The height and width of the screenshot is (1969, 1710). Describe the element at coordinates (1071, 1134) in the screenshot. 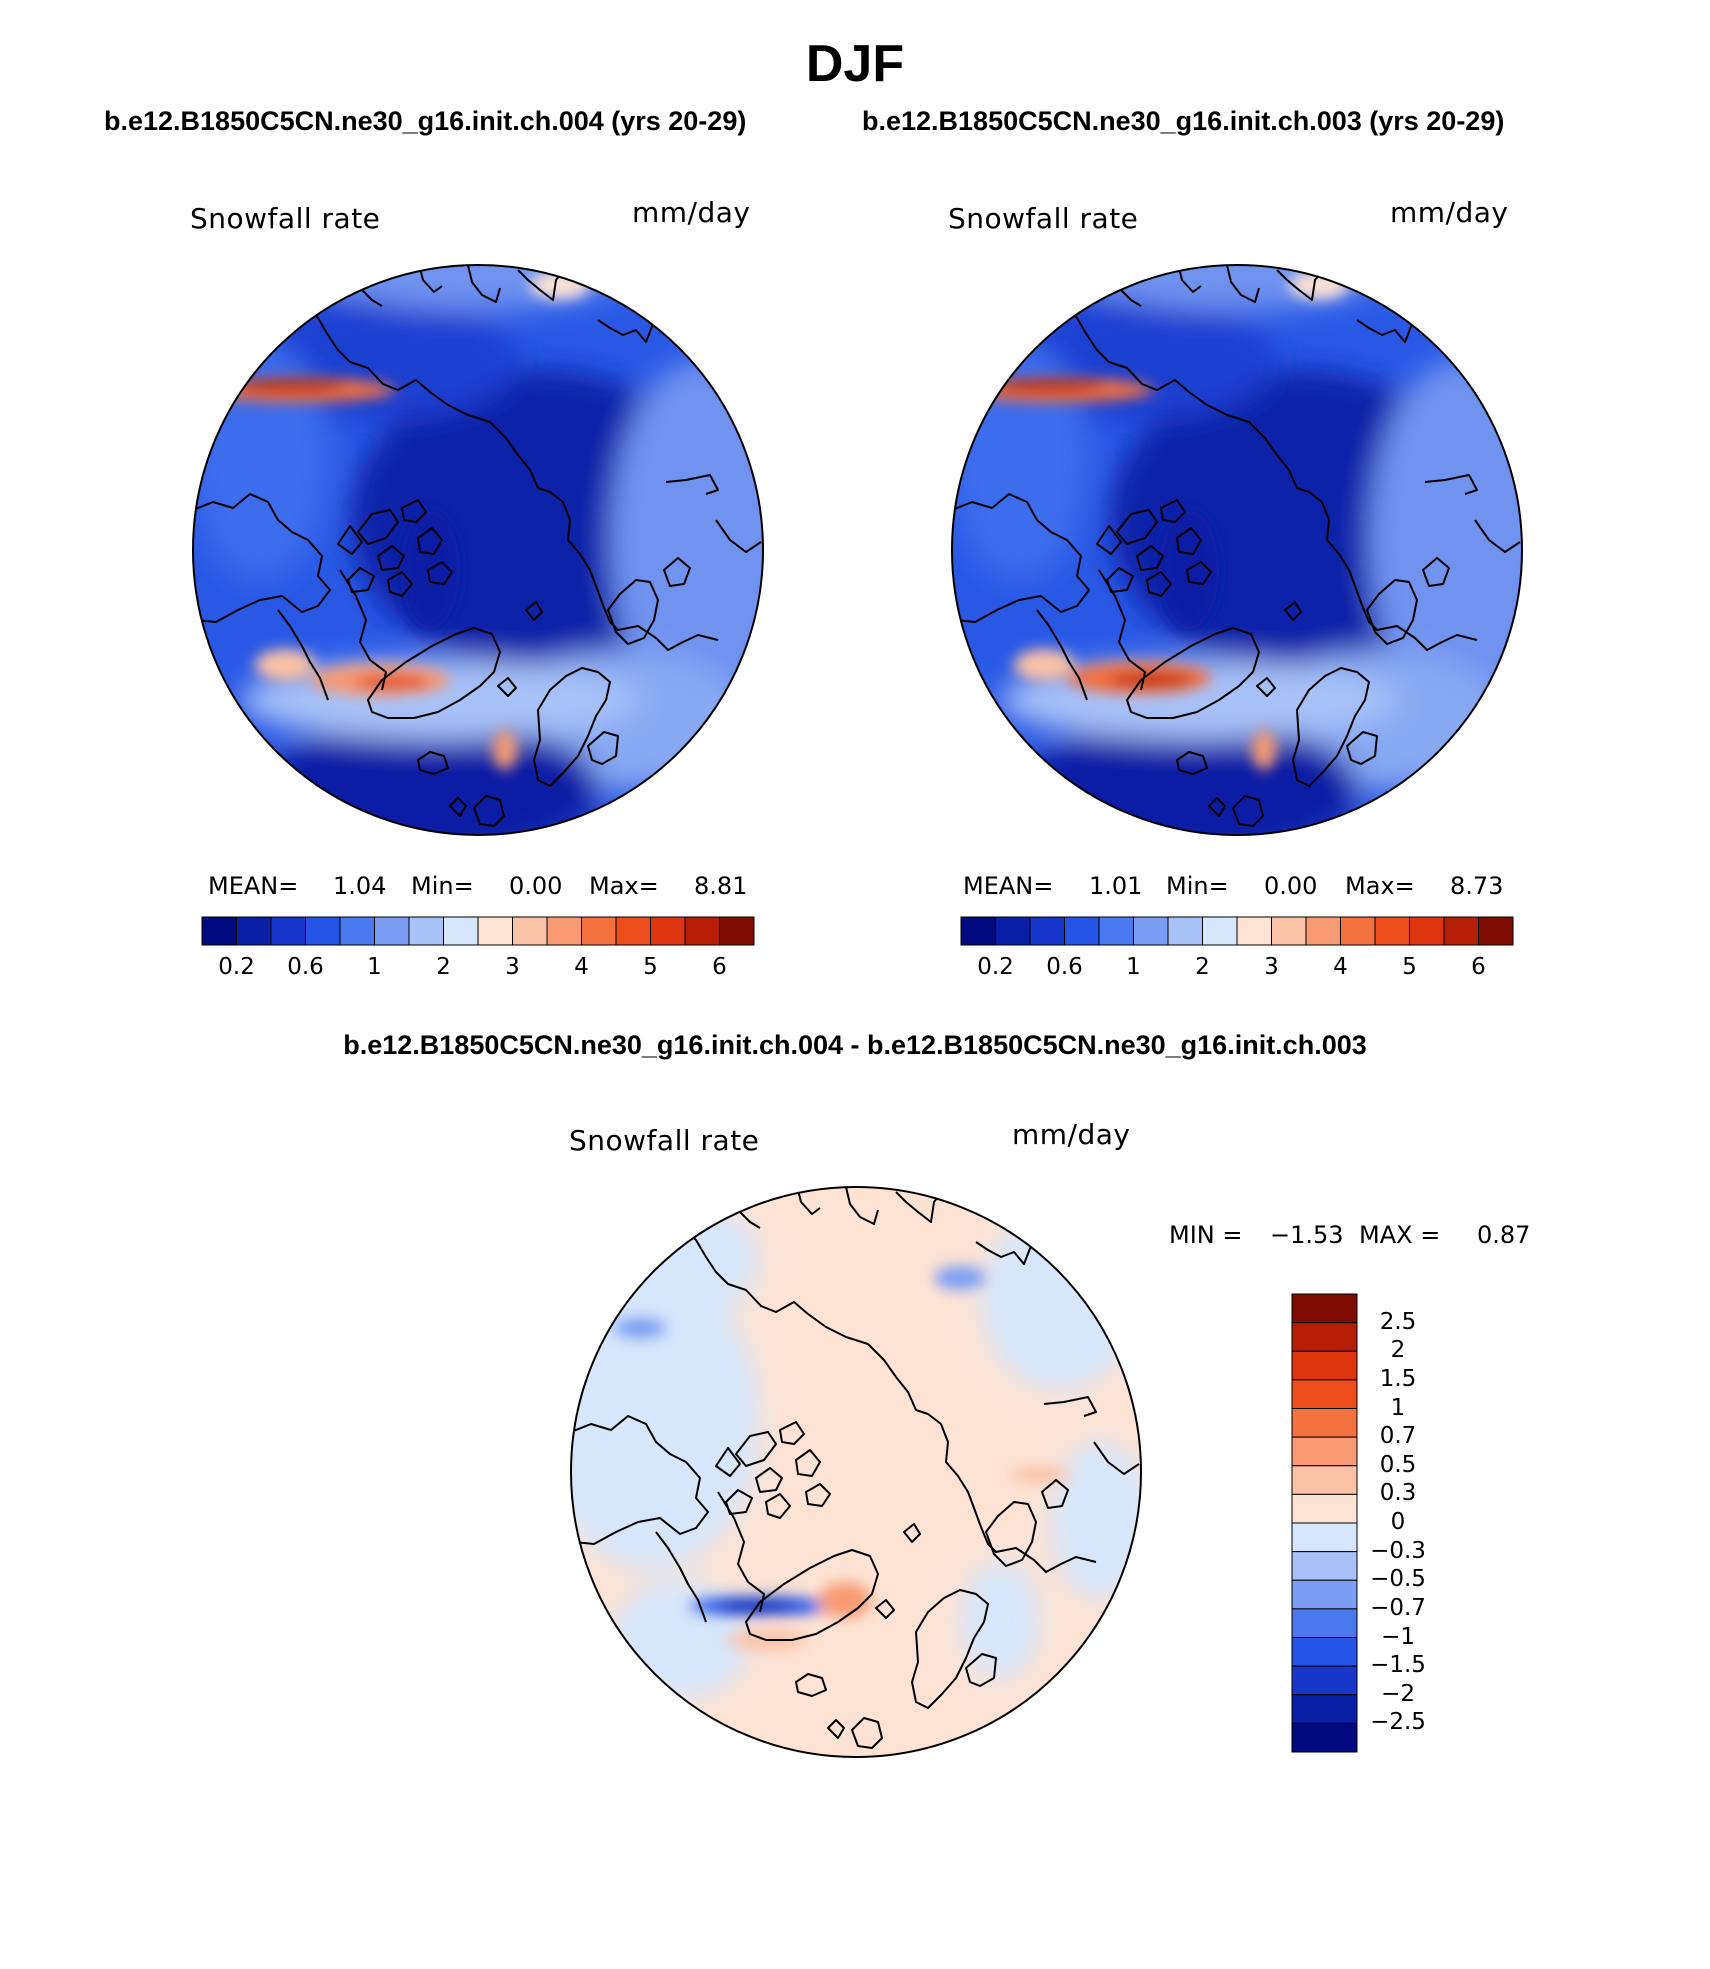

I see `diff-units: mm/day` at that location.